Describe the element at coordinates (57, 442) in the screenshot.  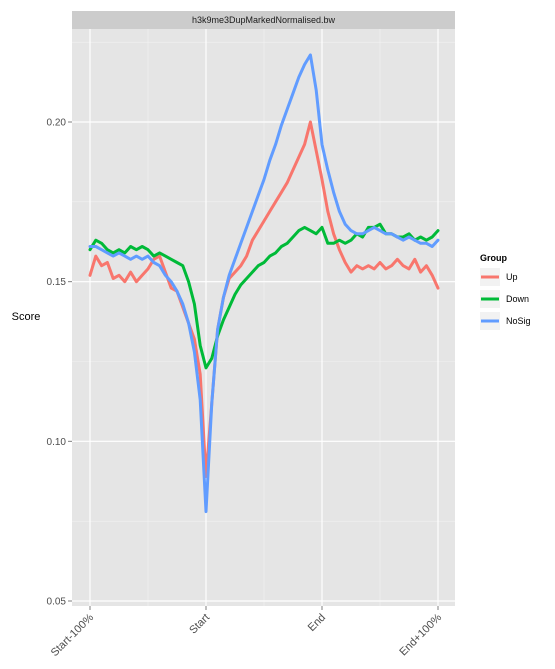
I see `y-tick-label: 0.10` at that location.